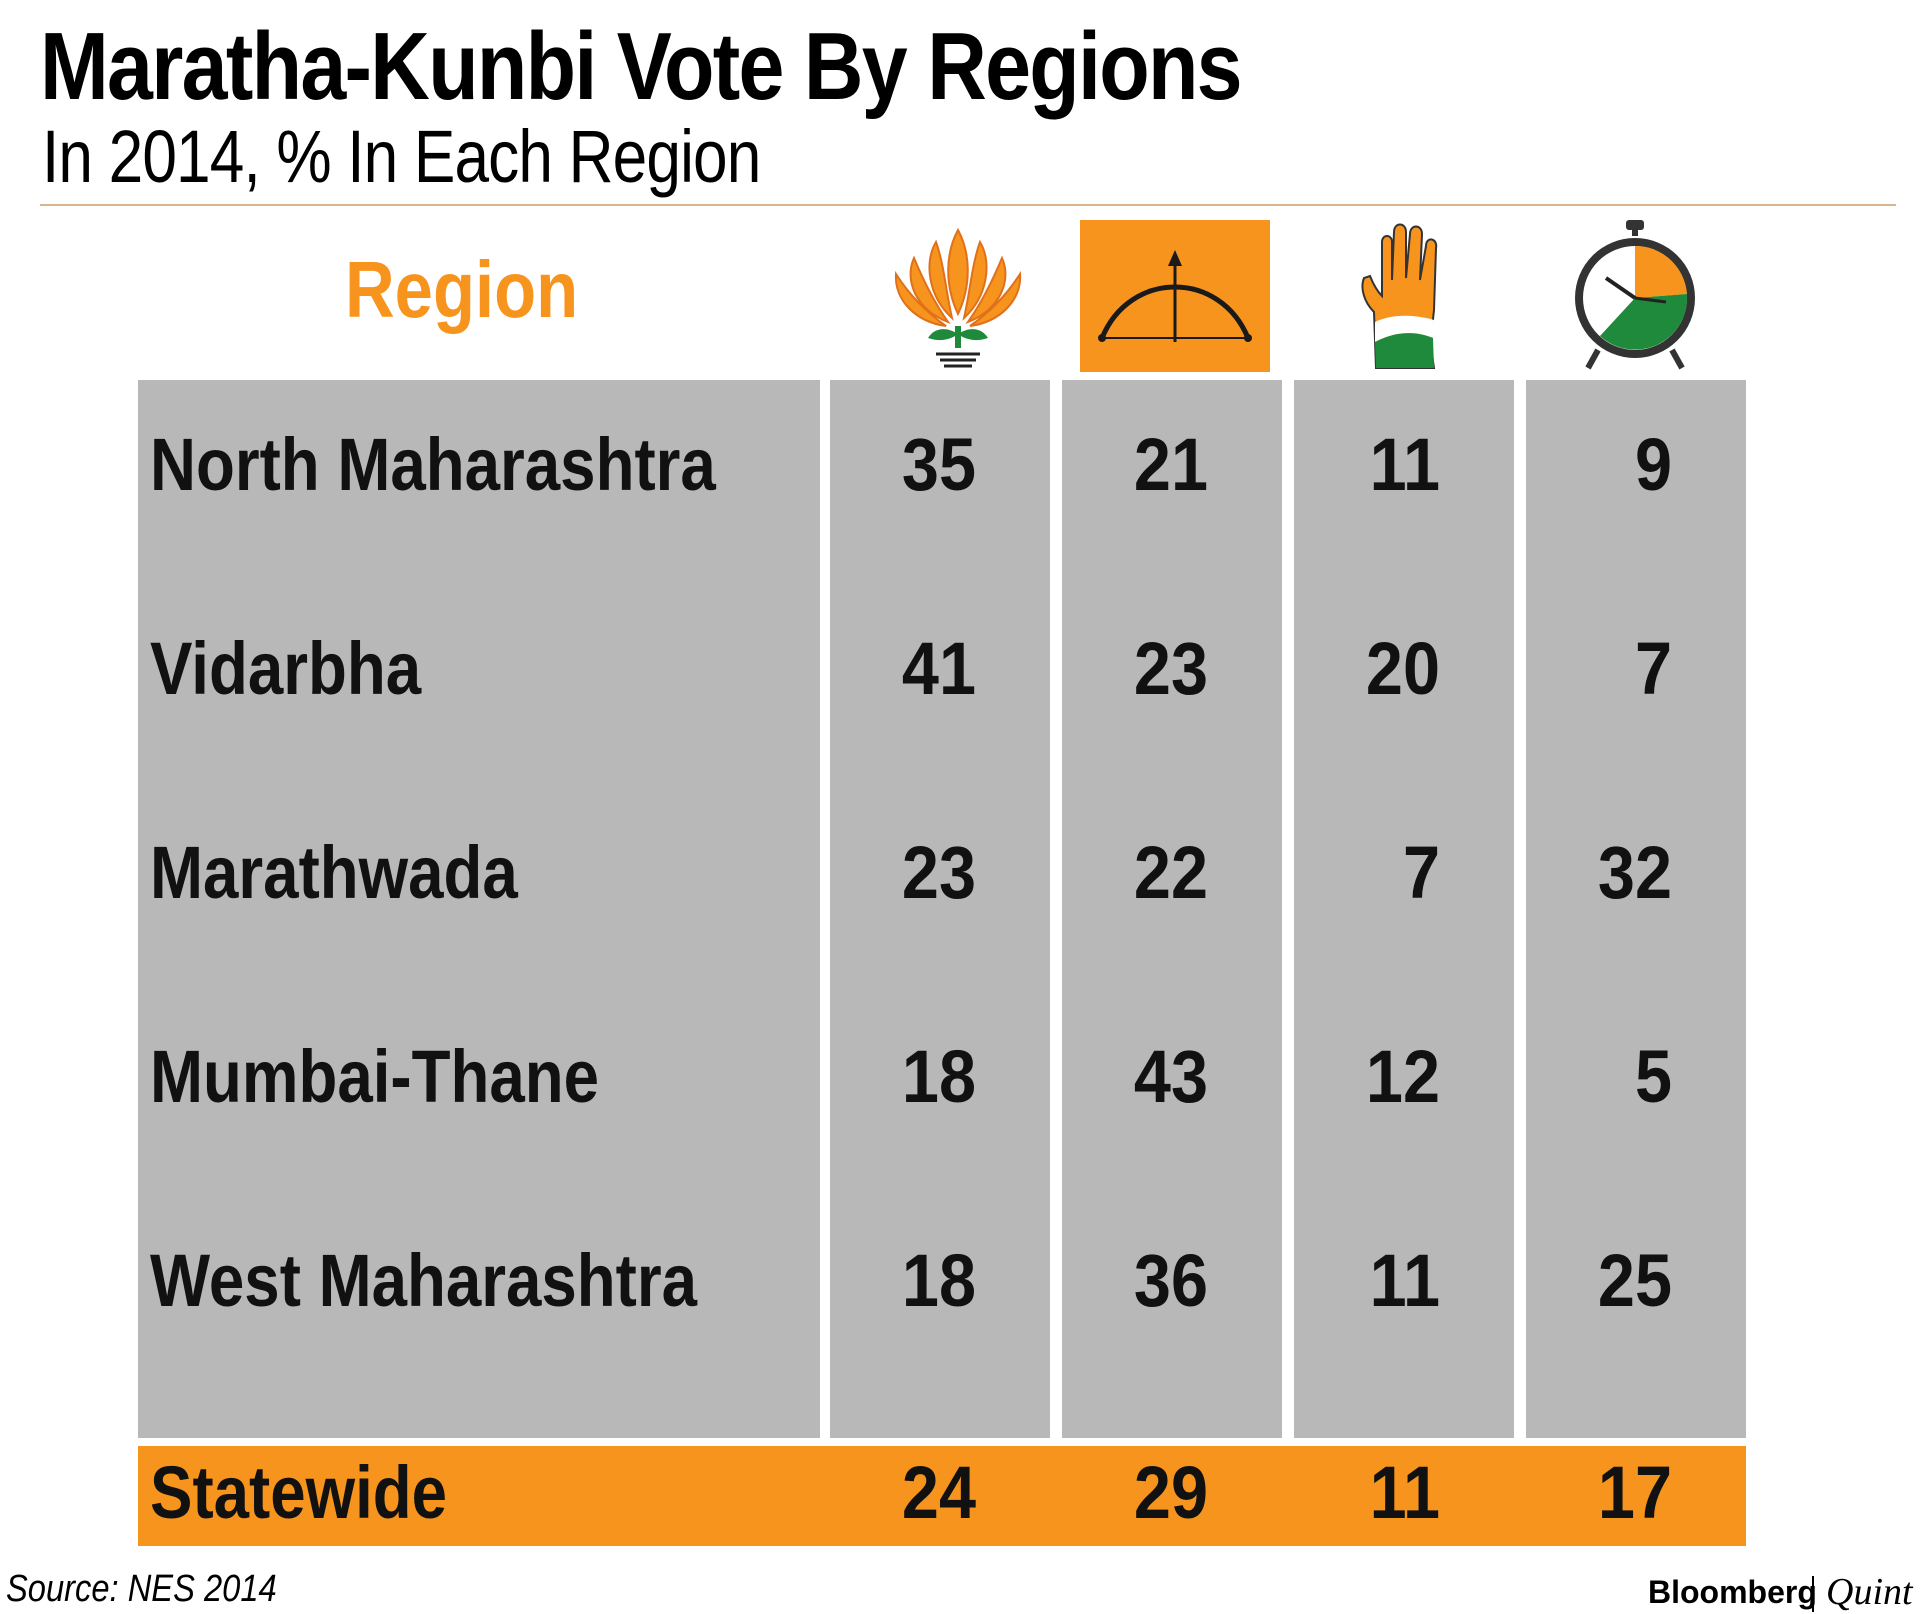 Image resolution: width=1920 pixels, height=1614 pixels. I want to click on table-cell-value: 20, so click(1402, 668).